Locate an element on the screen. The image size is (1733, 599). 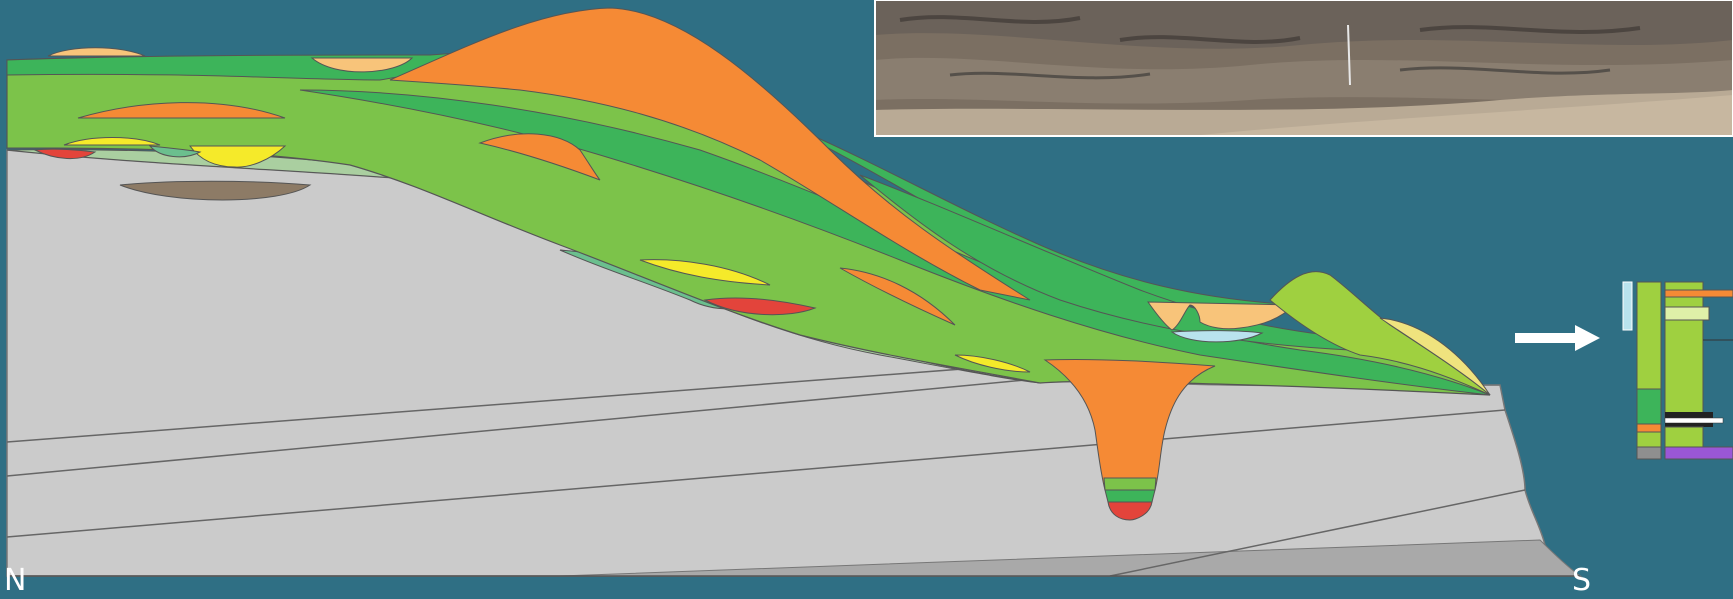
orange-lens-upper is located at coordinates (181, 110).